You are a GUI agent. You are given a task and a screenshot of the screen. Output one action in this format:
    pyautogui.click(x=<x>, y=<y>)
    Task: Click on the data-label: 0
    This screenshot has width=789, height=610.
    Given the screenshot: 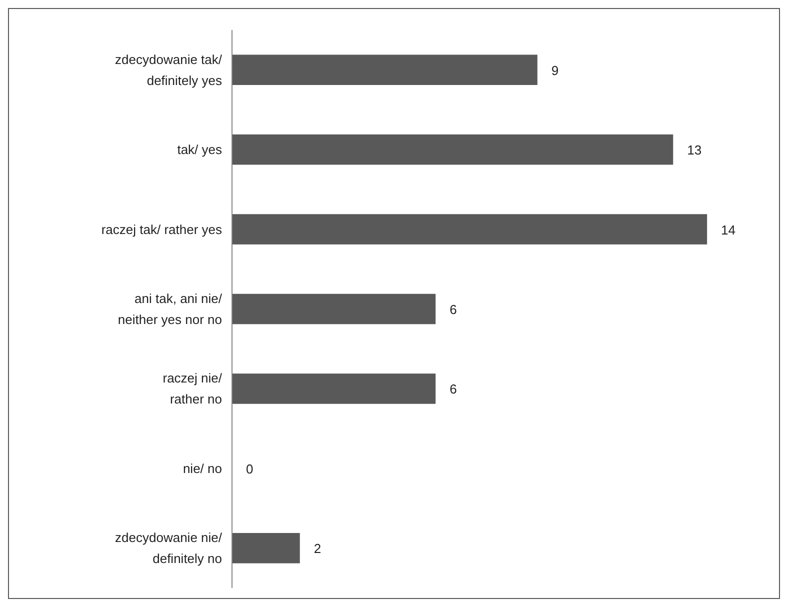 What is the action you would take?
    pyautogui.click(x=250, y=468)
    